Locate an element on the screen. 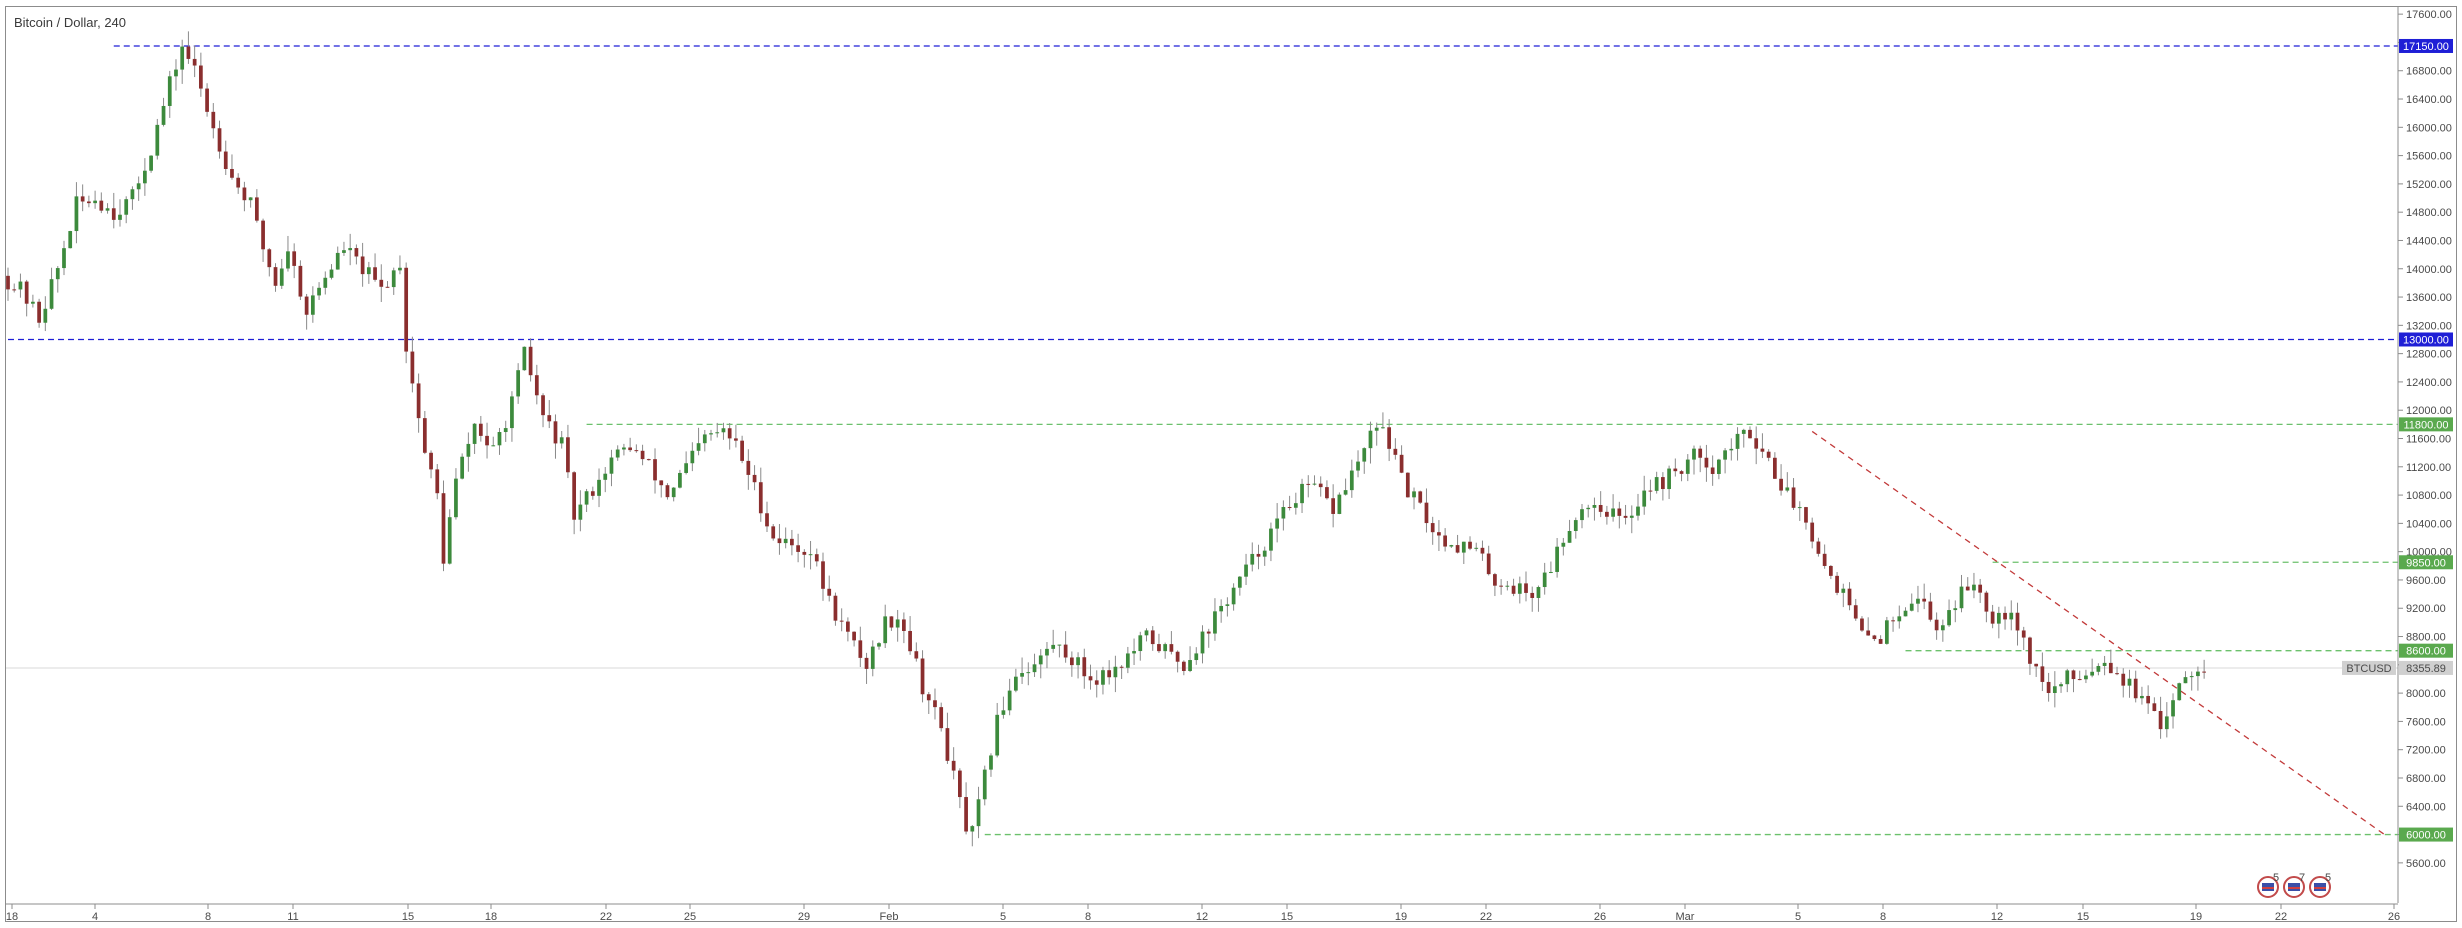 The height and width of the screenshot is (928, 2462). price-tick-label: 7200.00 is located at coordinates (2426, 751).